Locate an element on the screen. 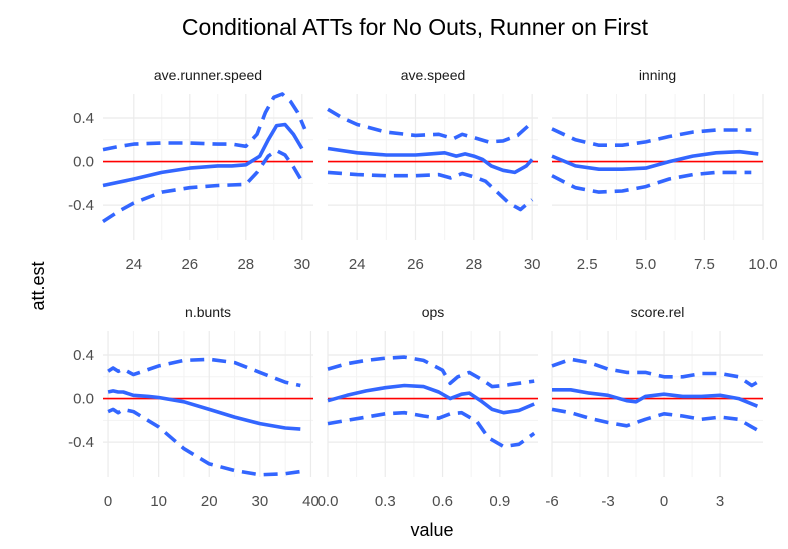 Image resolution: width=788 pixels, height=549 pixels. facet-panel-ops: ops 0.0 0.3 0.6 0.9 is located at coordinates (428, 407).